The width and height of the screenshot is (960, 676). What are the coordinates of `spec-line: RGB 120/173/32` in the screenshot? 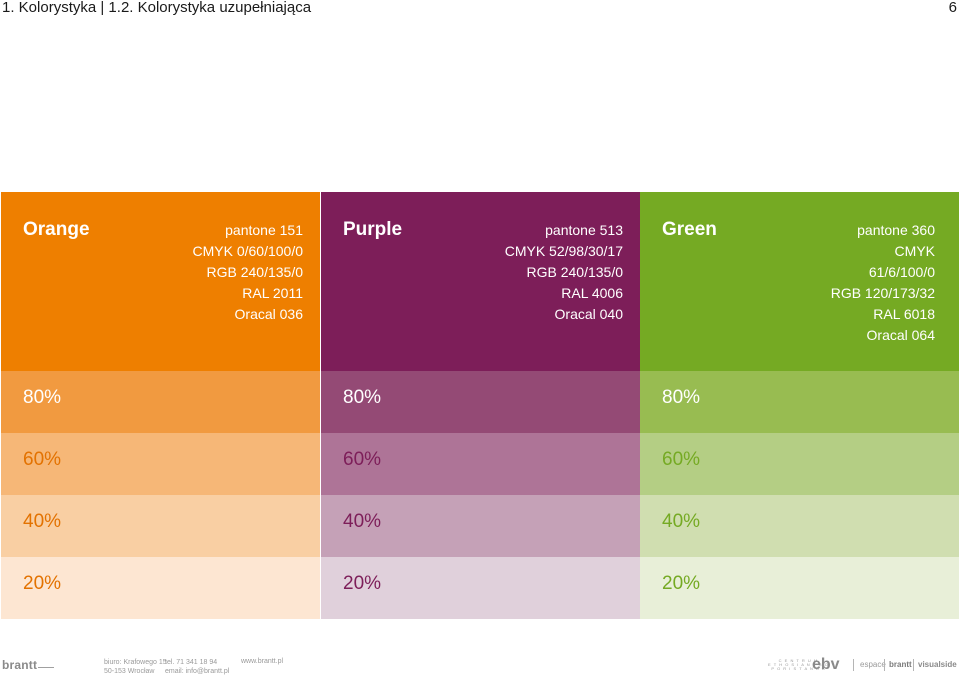 It's located at (882, 293).